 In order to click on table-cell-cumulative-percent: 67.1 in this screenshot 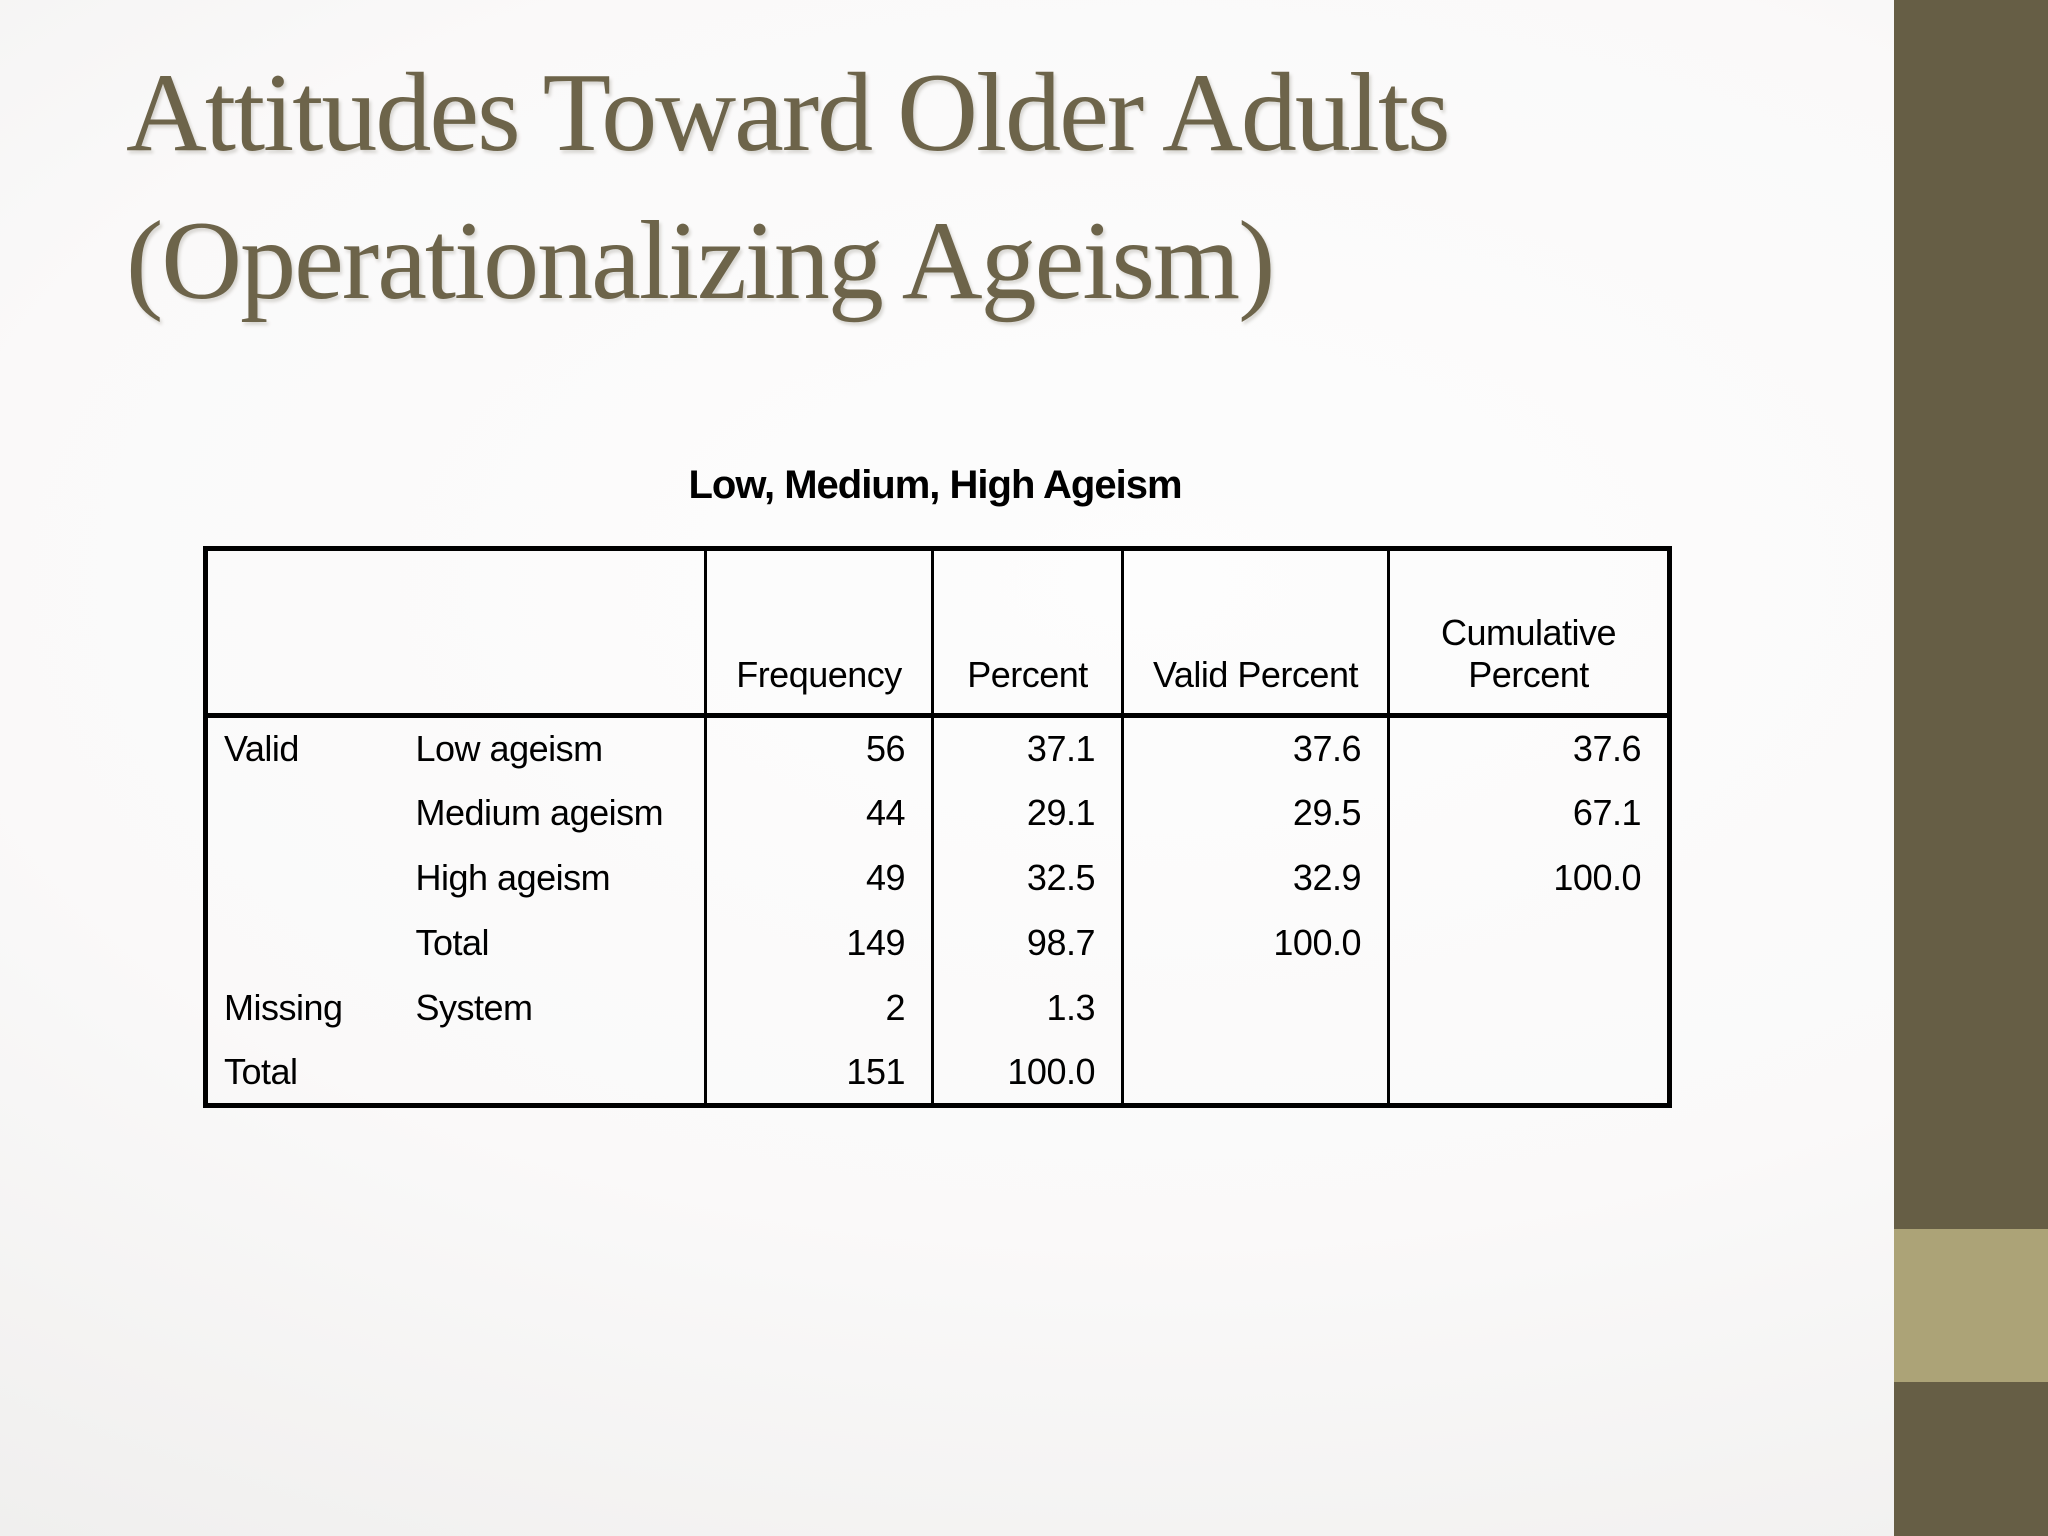, I will do `click(1528, 813)`.